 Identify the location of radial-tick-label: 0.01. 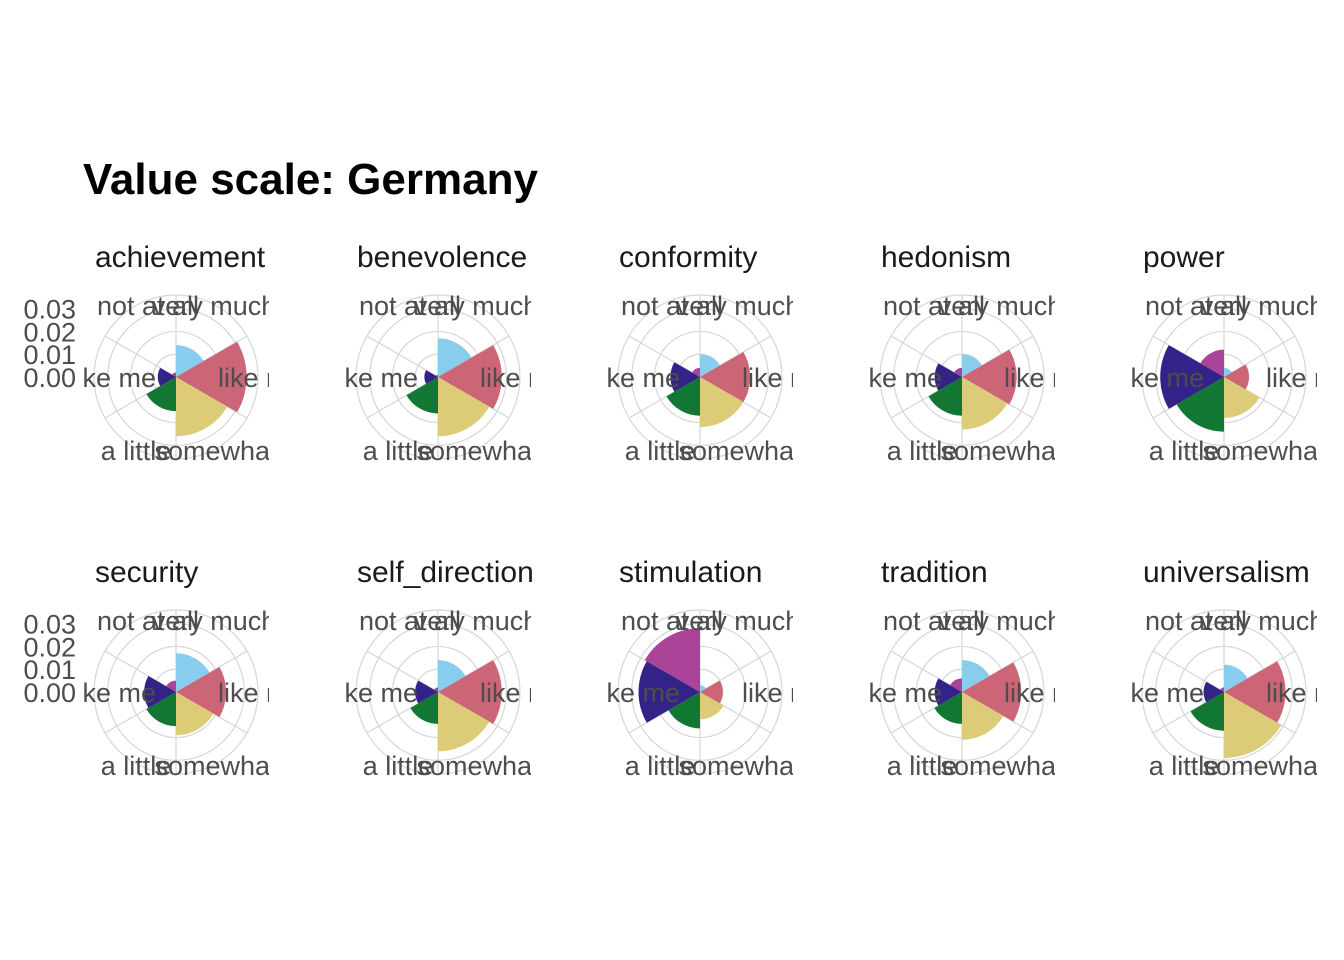
(49, 355).